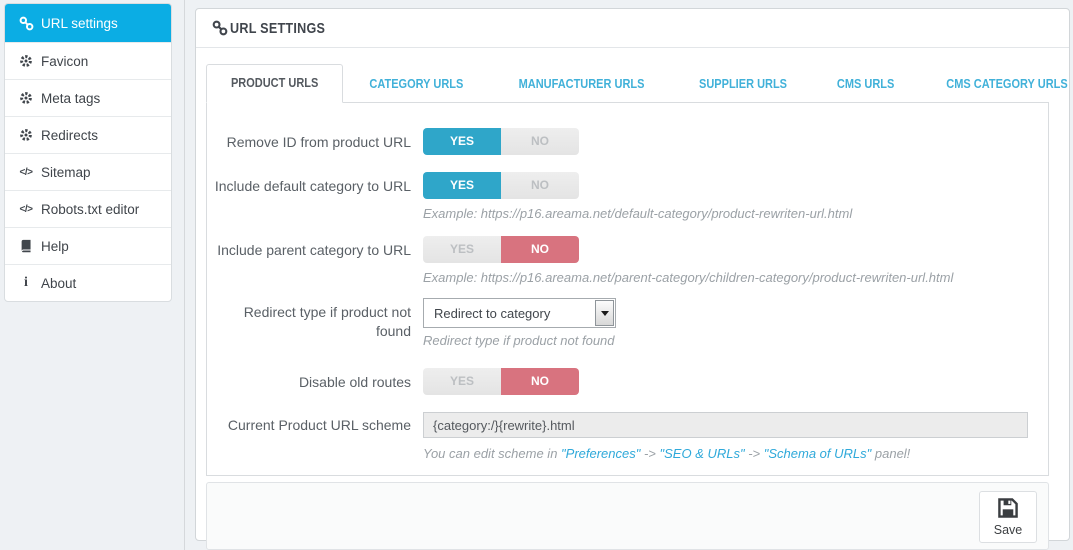  Describe the element at coordinates (79, 23) in the screenshot. I see `sidebar-item-label: URL settings` at that location.